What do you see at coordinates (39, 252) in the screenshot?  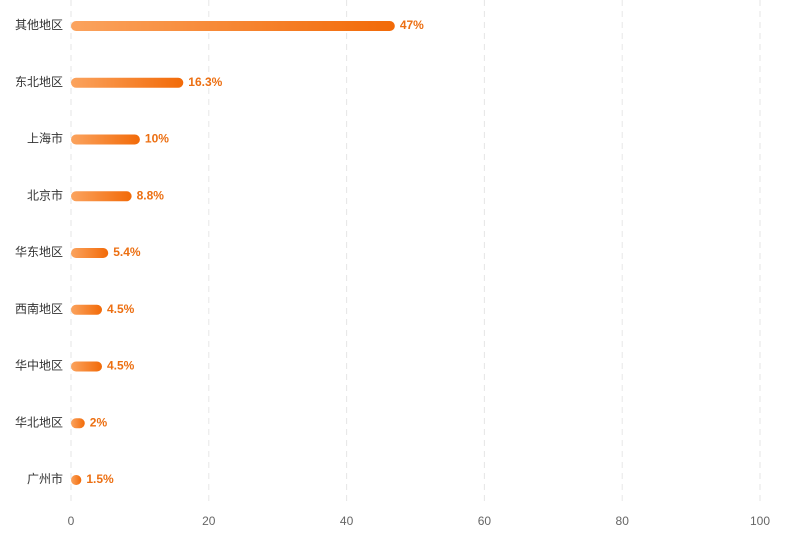 I see `y-tick-label: 华东地区` at bounding box center [39, 252].